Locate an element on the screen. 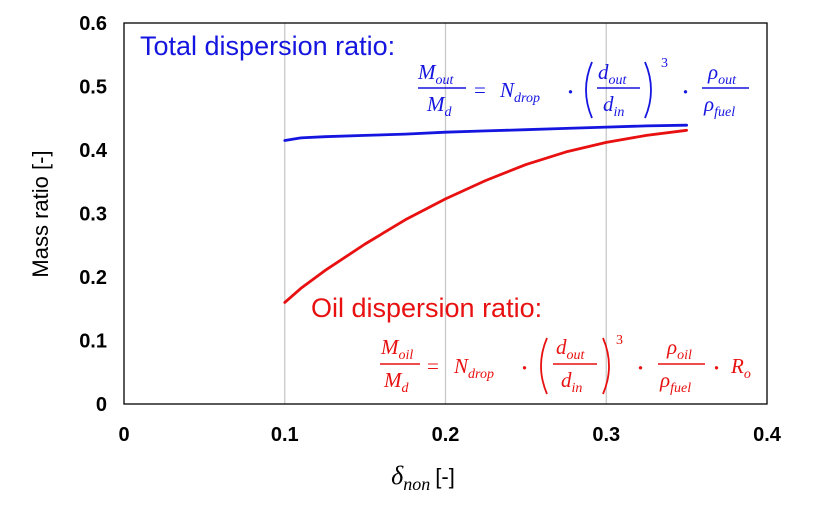 The image size is (818, 506). oil-dispersion-label: Oil dispersion ratio: is located at coordinates (426, 308).